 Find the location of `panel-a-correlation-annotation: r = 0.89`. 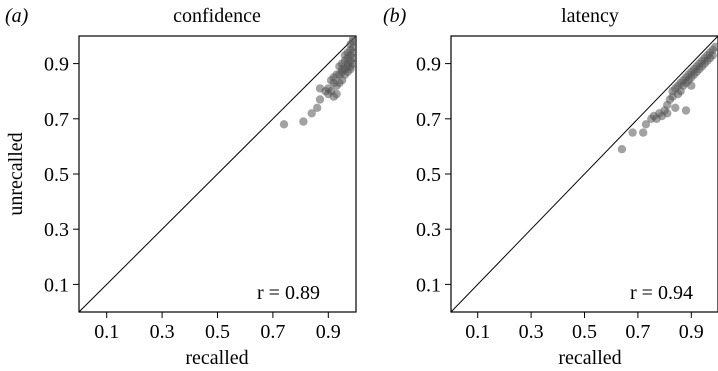

panel-a-correlation-annotation: r = 0.89 is located at coordinates (288, 293).